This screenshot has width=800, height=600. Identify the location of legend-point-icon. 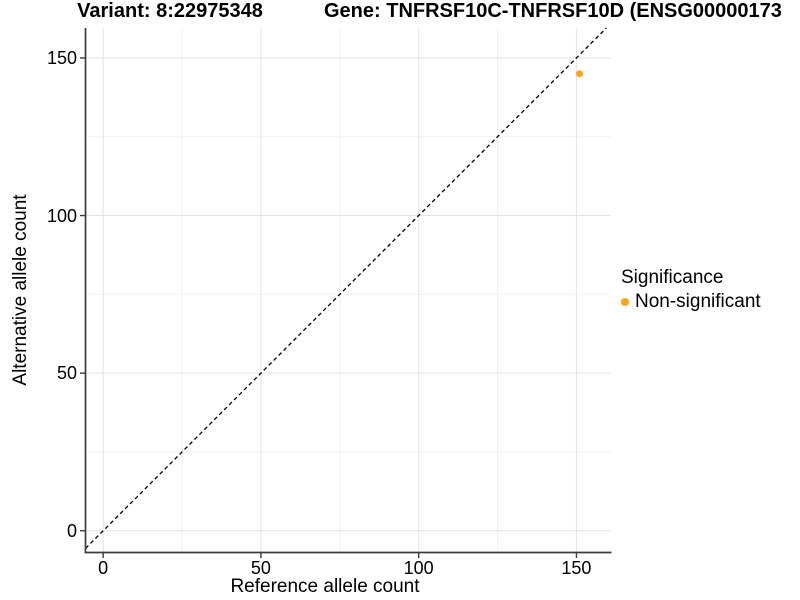
(625, 302).